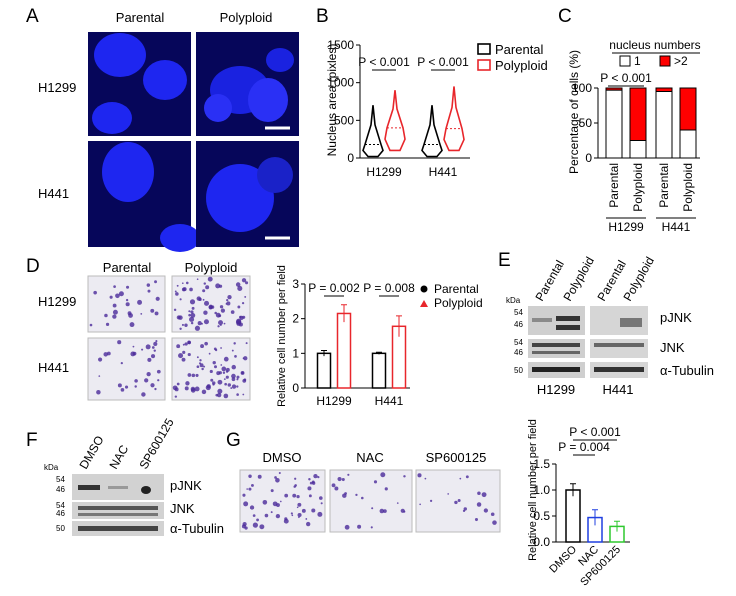  I want to click on column-label: DMSO, so click(282, 457).